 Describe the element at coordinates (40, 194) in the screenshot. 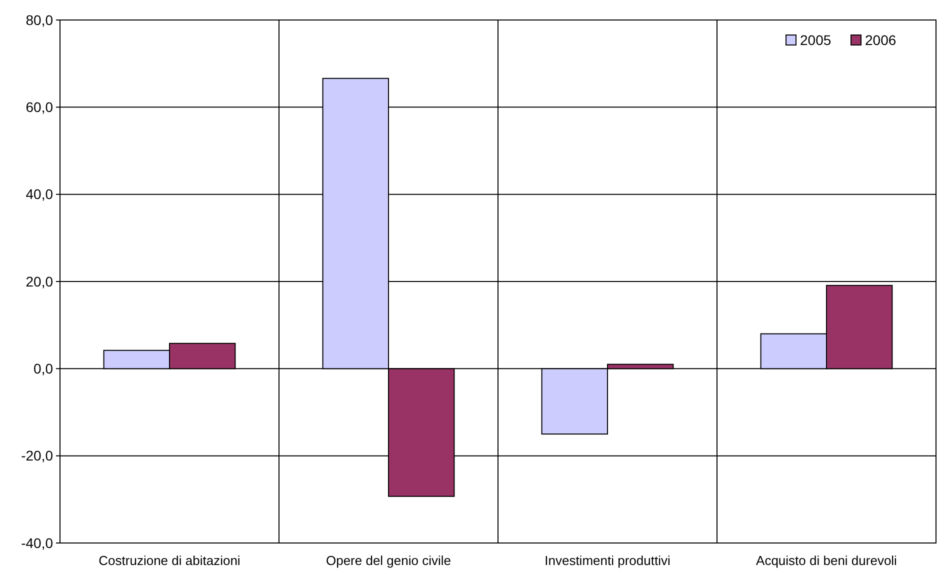

I see `y-tick-label: 40,0` at that location.